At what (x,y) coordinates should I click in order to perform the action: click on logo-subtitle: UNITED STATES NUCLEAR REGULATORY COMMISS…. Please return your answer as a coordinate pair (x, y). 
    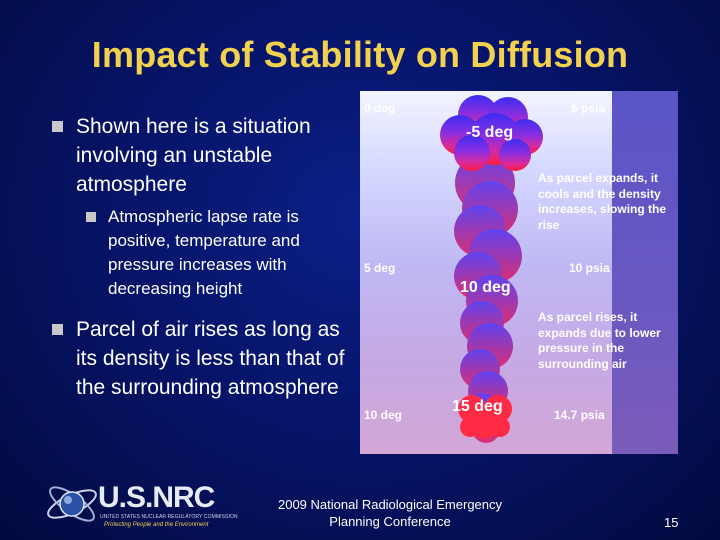
    Looking at the image, I should click on (169, 517).